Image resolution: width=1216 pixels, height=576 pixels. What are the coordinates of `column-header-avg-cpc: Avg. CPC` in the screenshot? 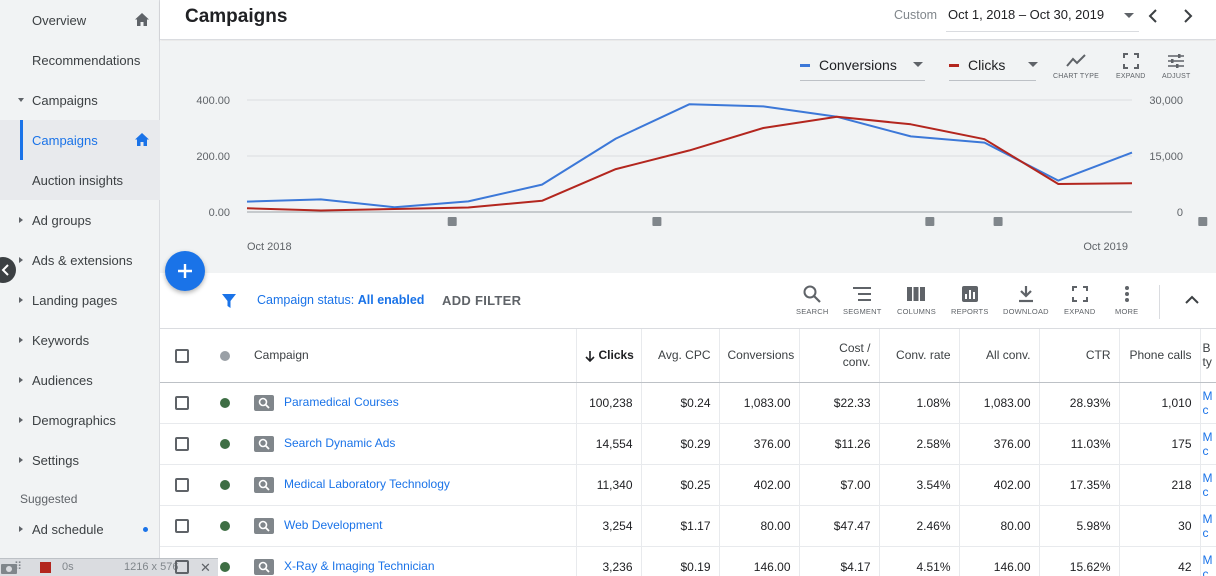 It's located at (679, 356).